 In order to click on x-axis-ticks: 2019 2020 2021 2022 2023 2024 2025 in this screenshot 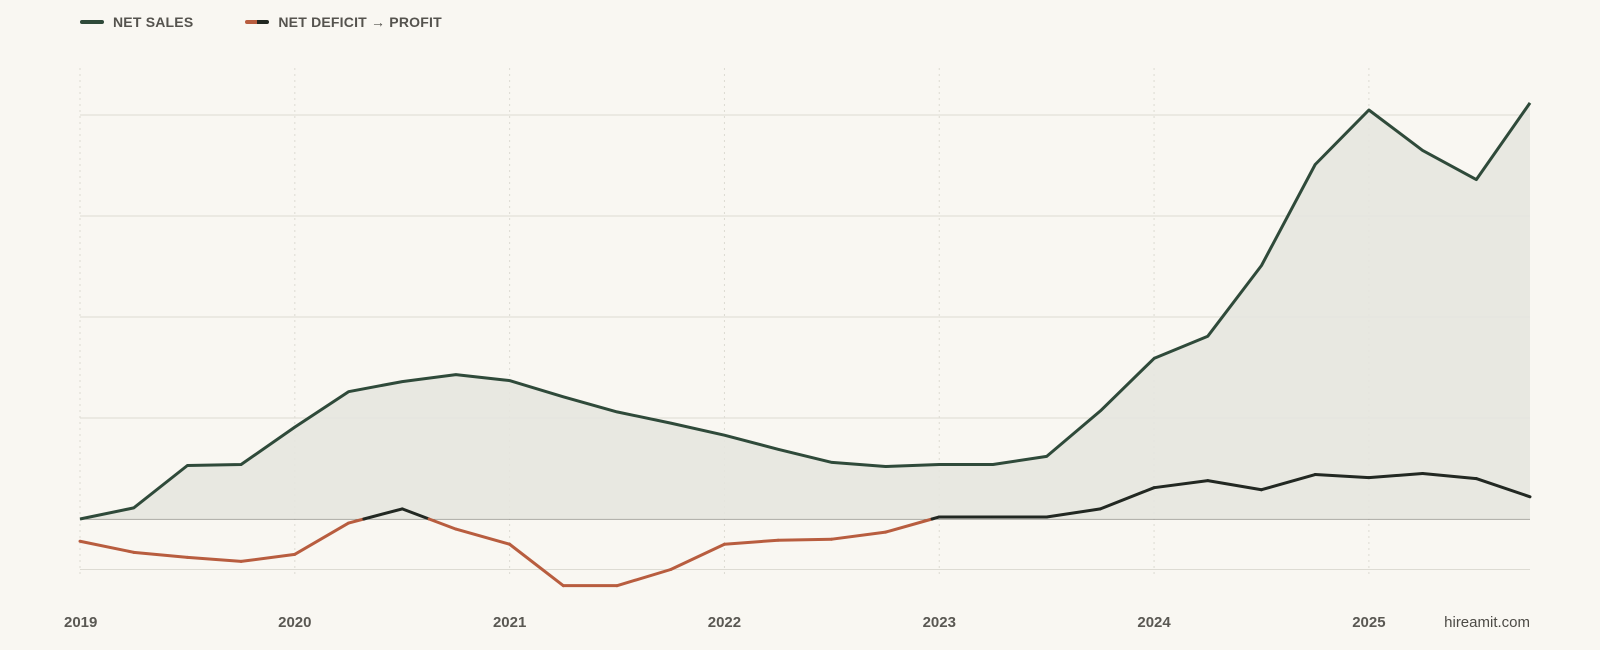, I will do `click(725, 622)`.